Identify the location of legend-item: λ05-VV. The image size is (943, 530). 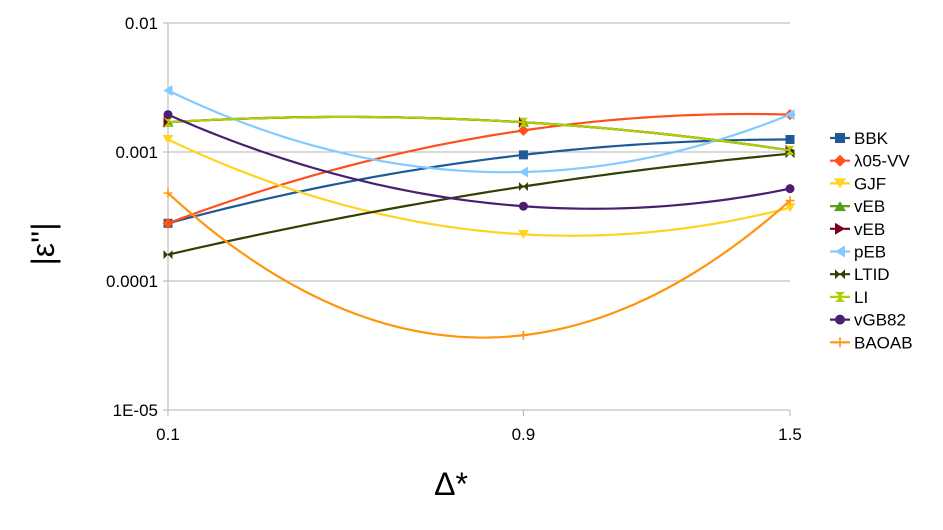
(870, 161).